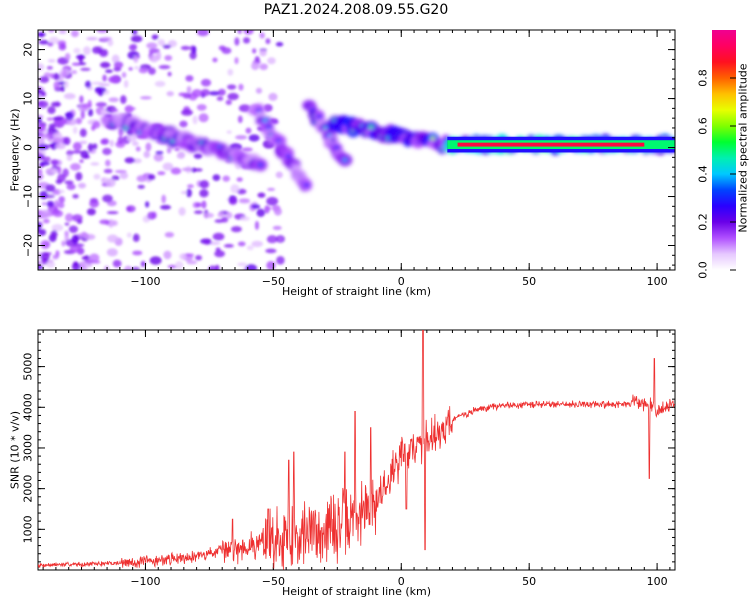  Describe the element at coordinates (703, 222) in the screenshot. I see `colorbar-tick-label: 0.2` at that location.